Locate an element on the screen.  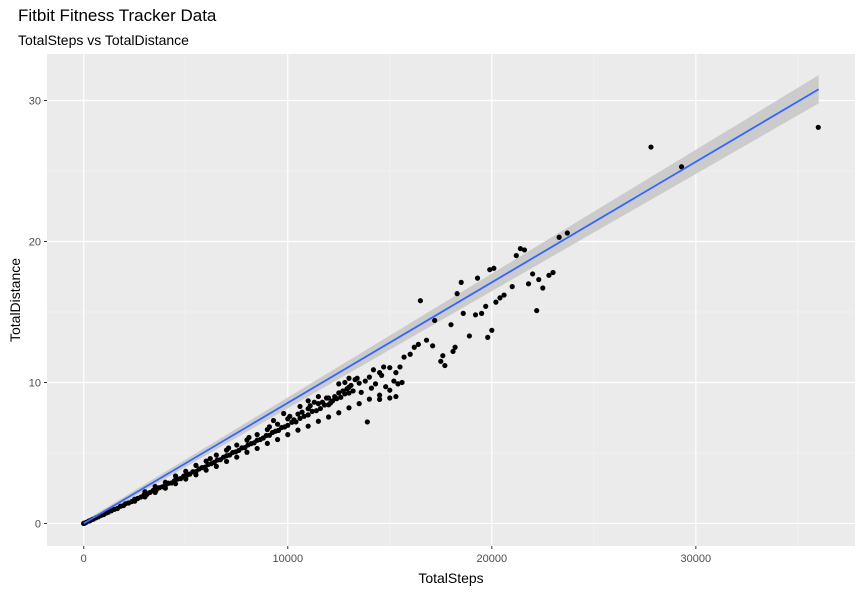
y-axis-title: TotalDistance is located at coordinates (15, 300).